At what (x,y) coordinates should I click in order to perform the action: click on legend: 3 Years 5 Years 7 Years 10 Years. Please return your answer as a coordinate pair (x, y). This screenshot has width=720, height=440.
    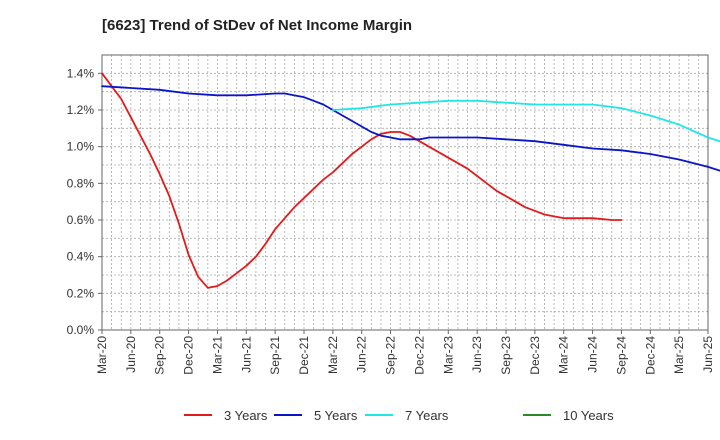
    Looking at the image, I should click on (399, 415).